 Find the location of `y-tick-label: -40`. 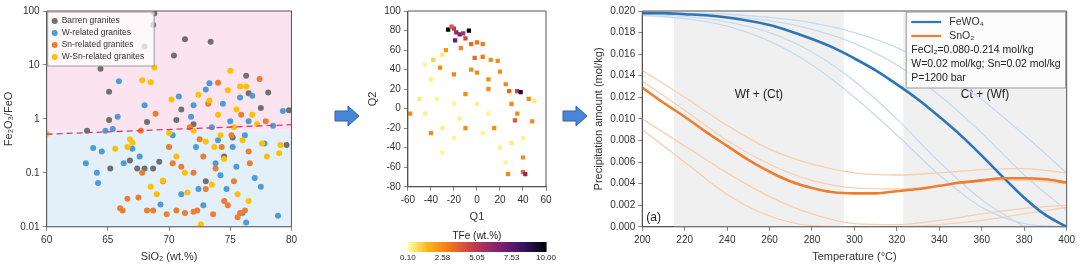

y-tick-label: -40 is located at coordinates (394, 147).